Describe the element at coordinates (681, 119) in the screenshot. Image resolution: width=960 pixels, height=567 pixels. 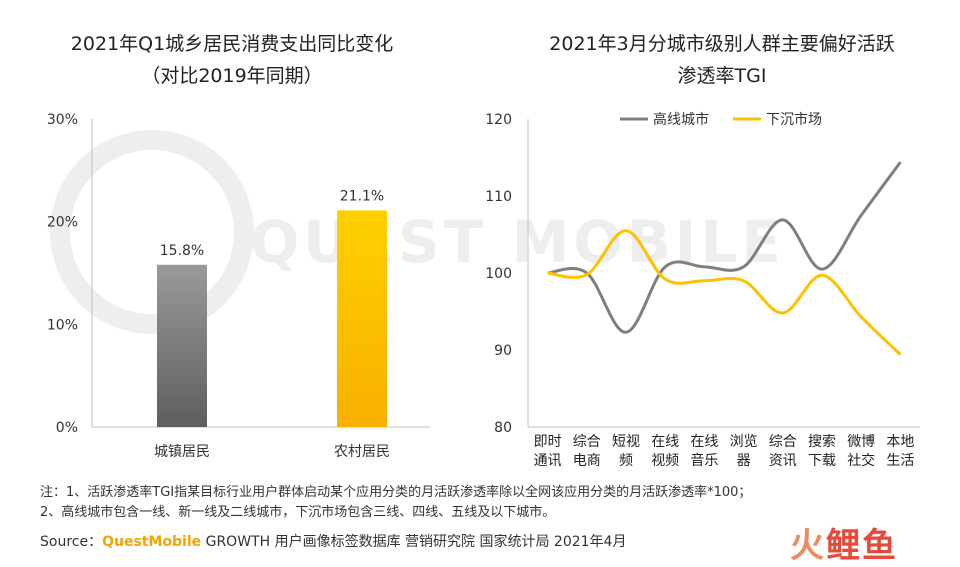
I see `legend-label: 高线城市` at that location.